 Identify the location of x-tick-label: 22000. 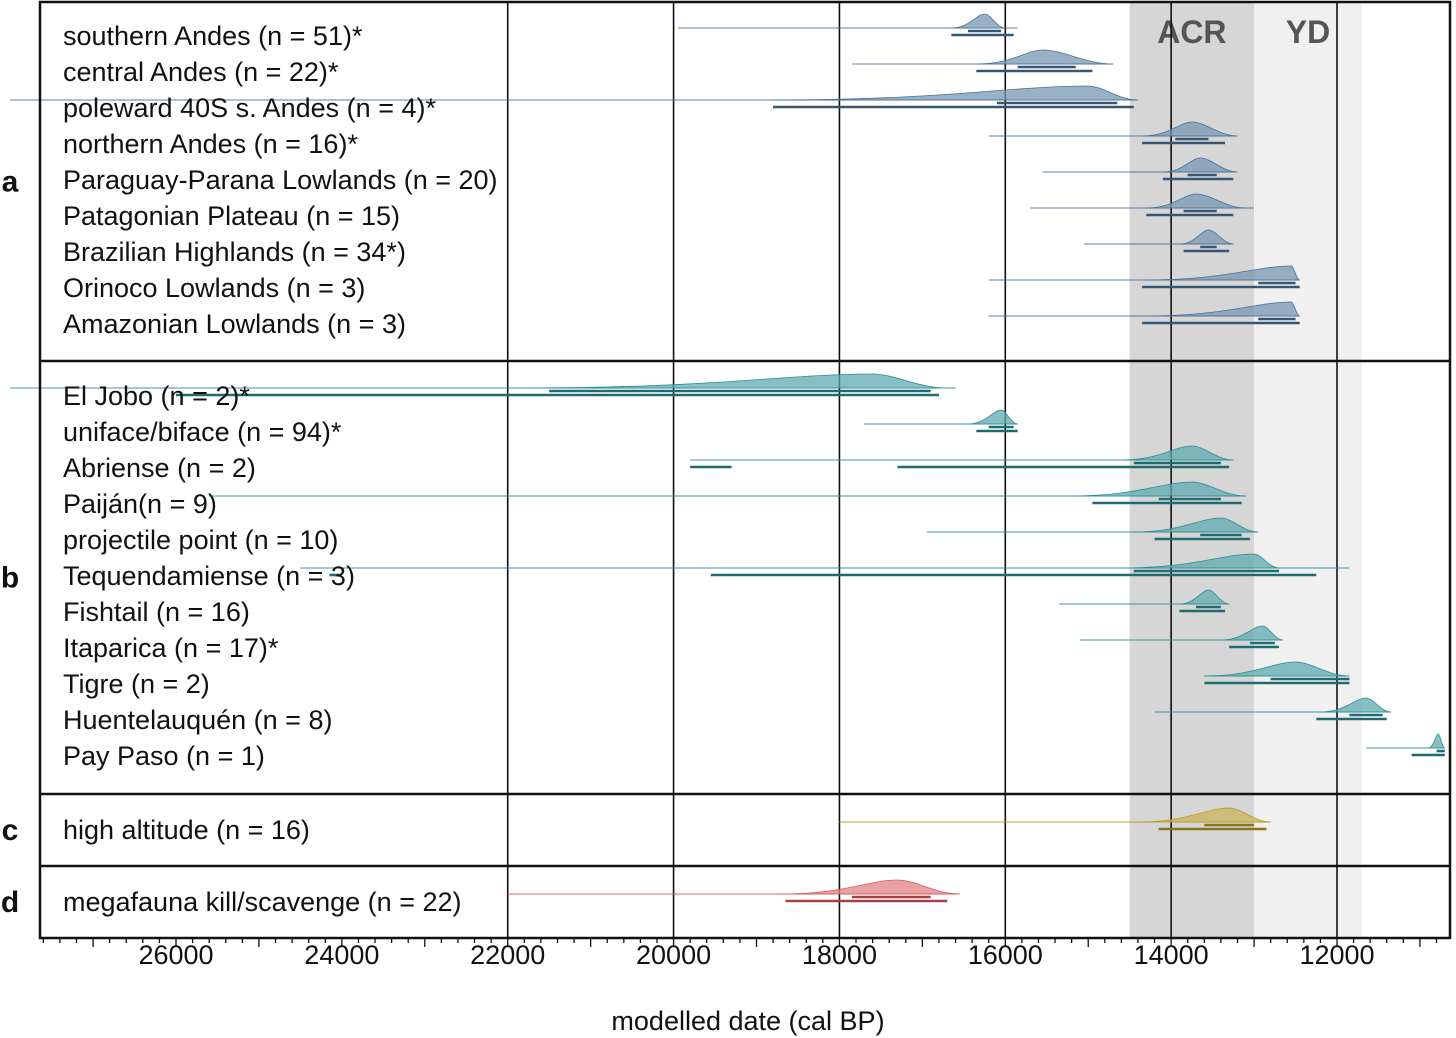
(507, 955).